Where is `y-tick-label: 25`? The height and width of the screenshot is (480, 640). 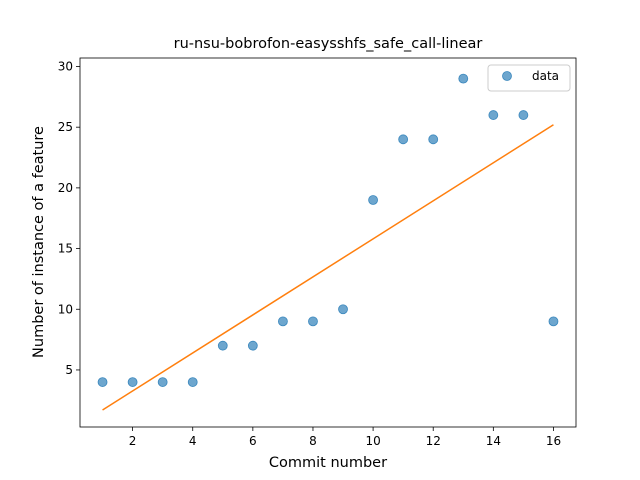
y-tick-label: 25 is located at coordinates (65, 127).